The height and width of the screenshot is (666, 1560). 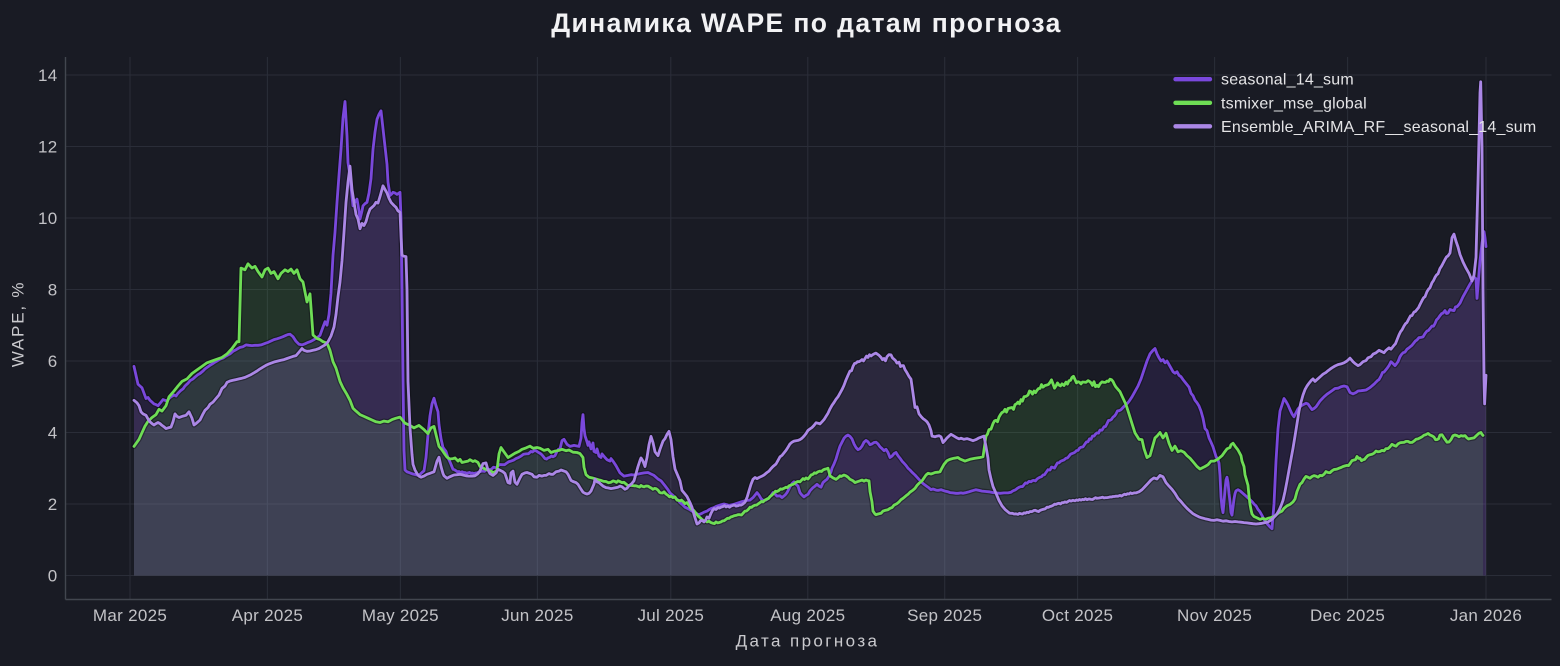 I want to click on svg-text: Nov 2025, so click(x=1214, y=615).